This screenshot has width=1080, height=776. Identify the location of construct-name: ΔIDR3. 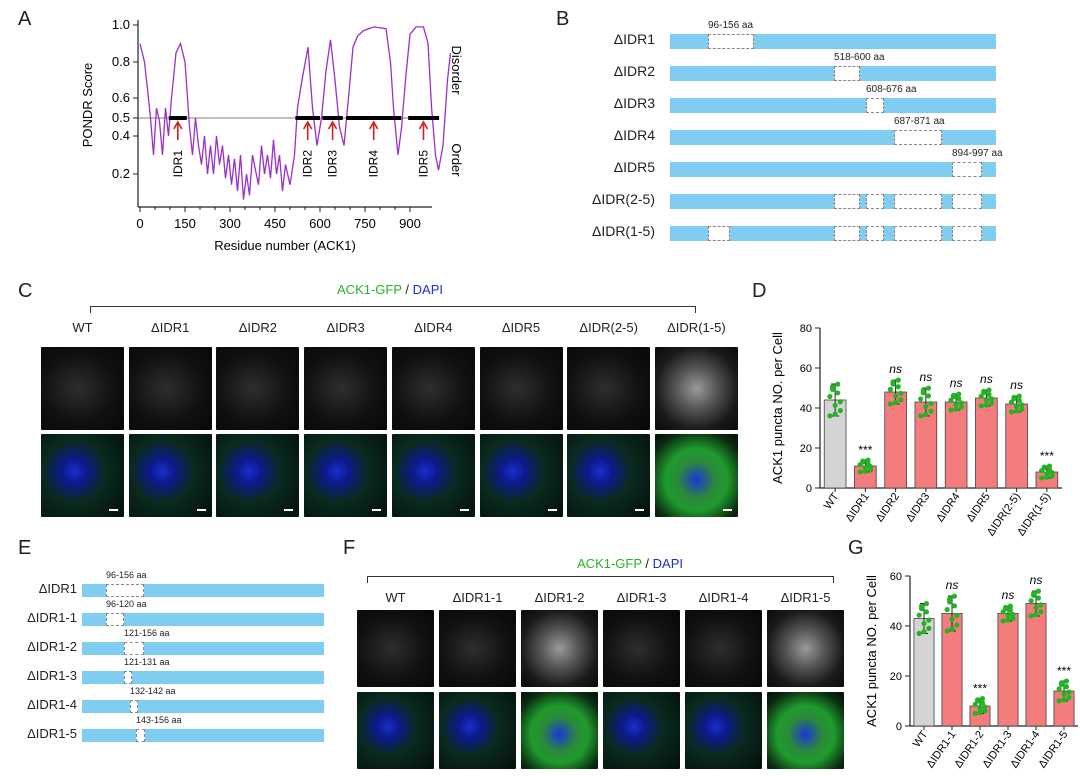
(634, 103).